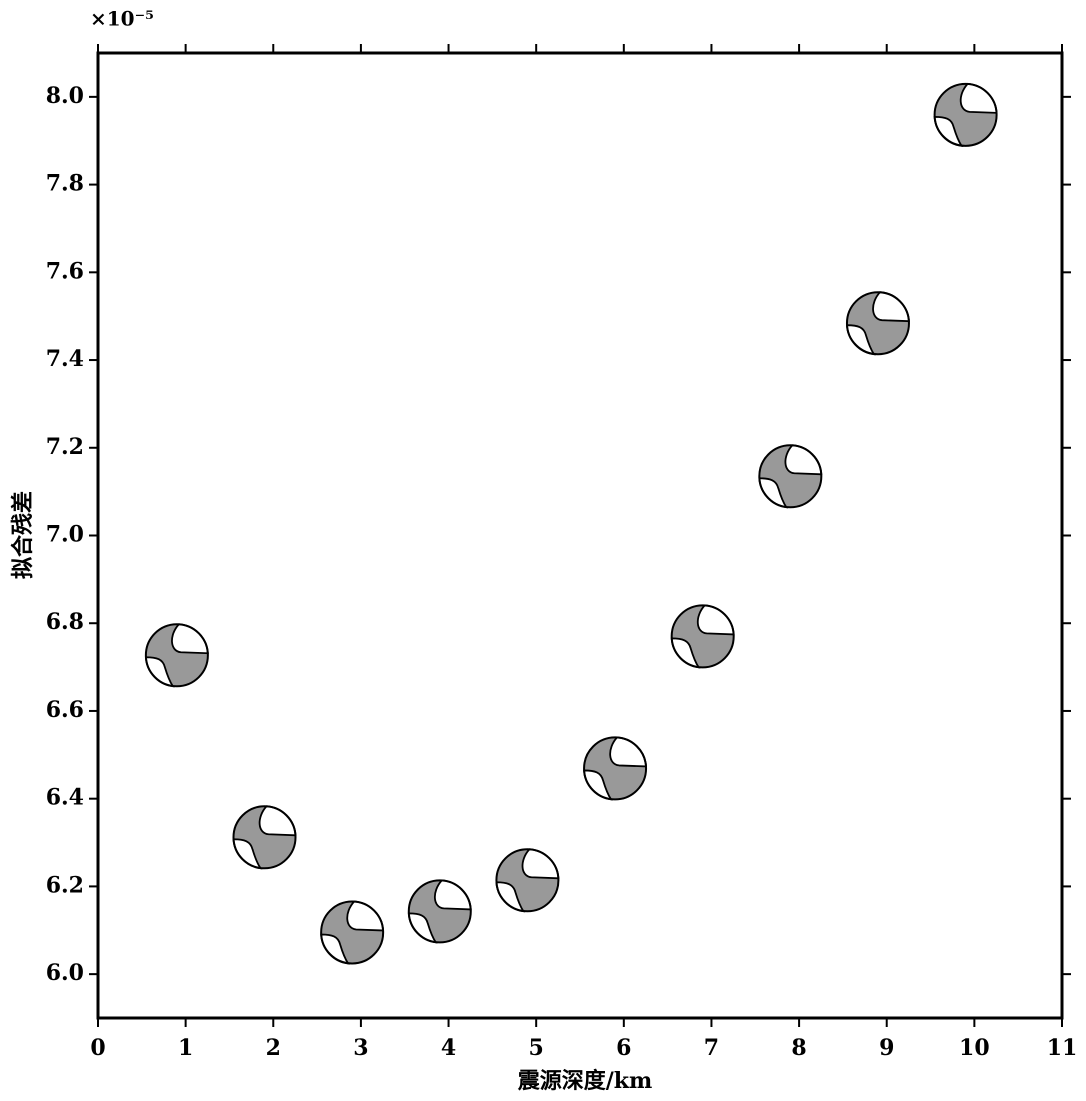 The image size is (1086, 1101). Describe the element at coordinates (65, 447) in the screenshot. I see `y-tick-label: 7.2` at that location.